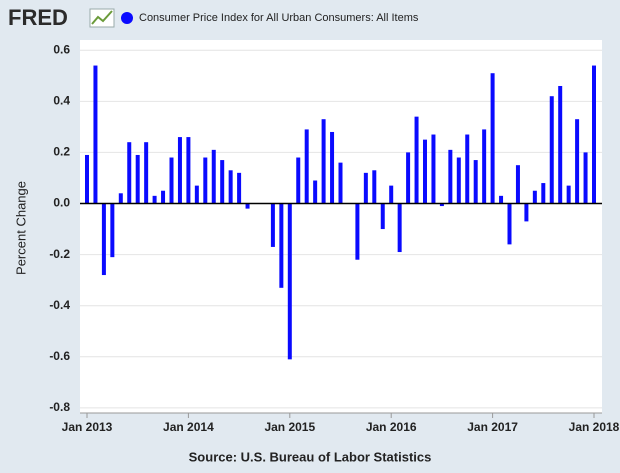  Describe the element at coordinates (61, 100) in the screenshot. I see `y-tick-label: 0.4` at that location.